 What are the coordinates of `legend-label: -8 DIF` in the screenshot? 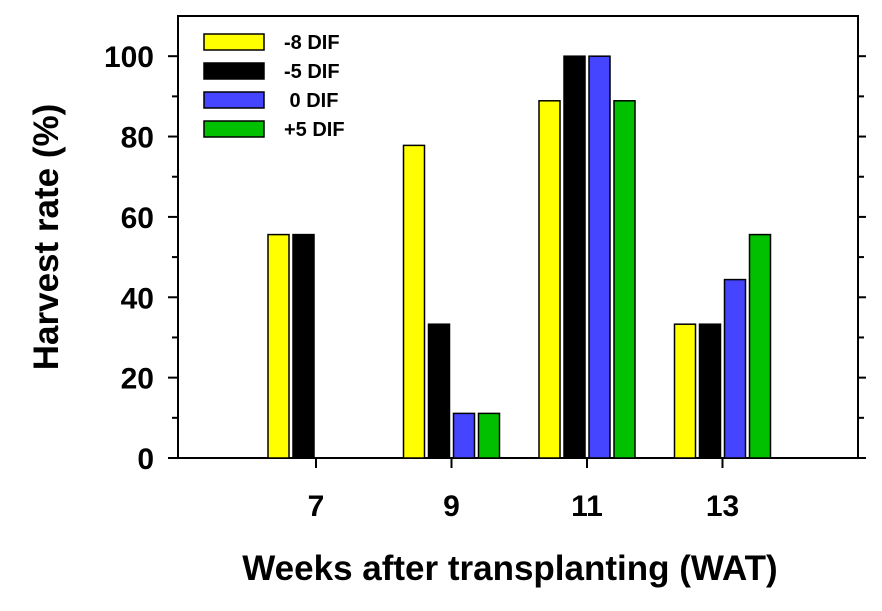 It's located at (312, 43).